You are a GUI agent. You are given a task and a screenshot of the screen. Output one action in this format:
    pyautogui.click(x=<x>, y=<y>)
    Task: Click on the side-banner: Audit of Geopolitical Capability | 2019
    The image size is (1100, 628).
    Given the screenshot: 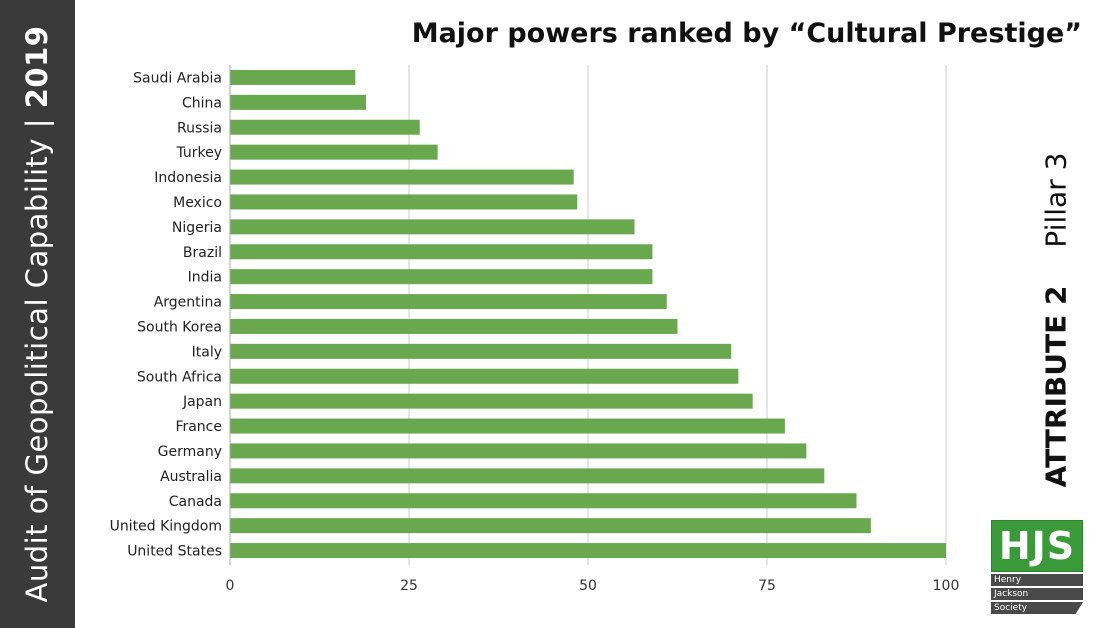 What is the action you would take?
    pyautogui.click(x=37, y=314)
    